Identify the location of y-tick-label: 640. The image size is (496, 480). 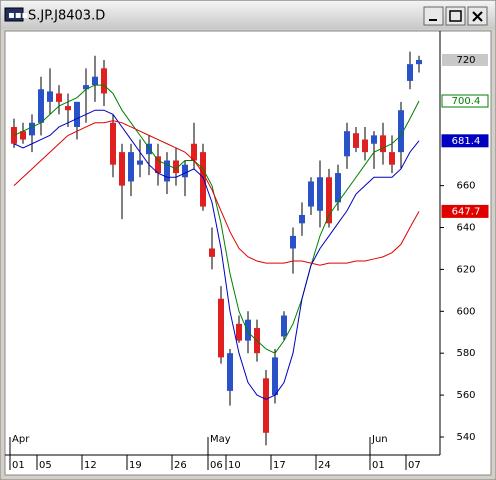
(465, 228).